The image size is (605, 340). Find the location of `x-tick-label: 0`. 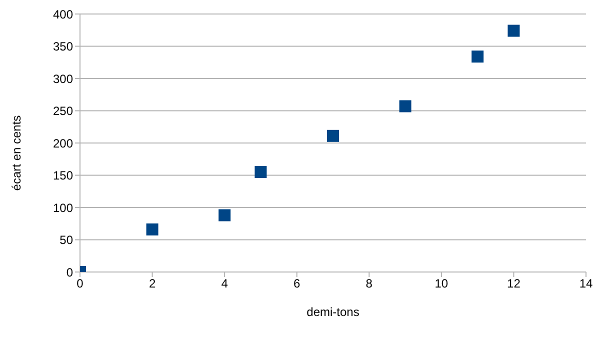

x-tick-label: 0 is located at coordinates (80, 283).